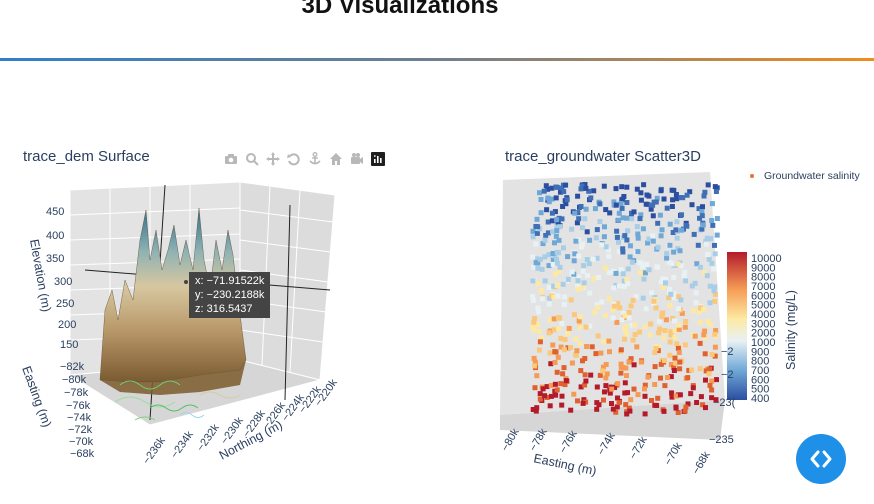  I want to click on home-icon, so click(336, 159).